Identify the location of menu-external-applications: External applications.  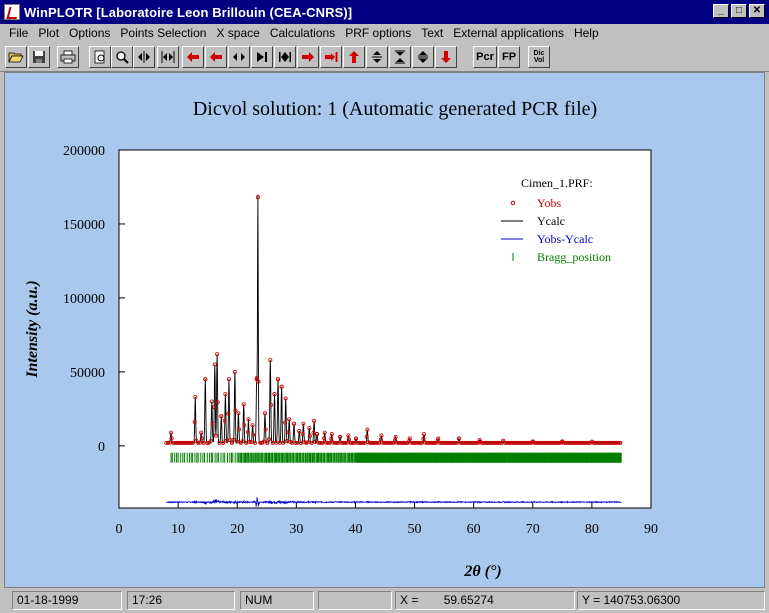
(508, 33).